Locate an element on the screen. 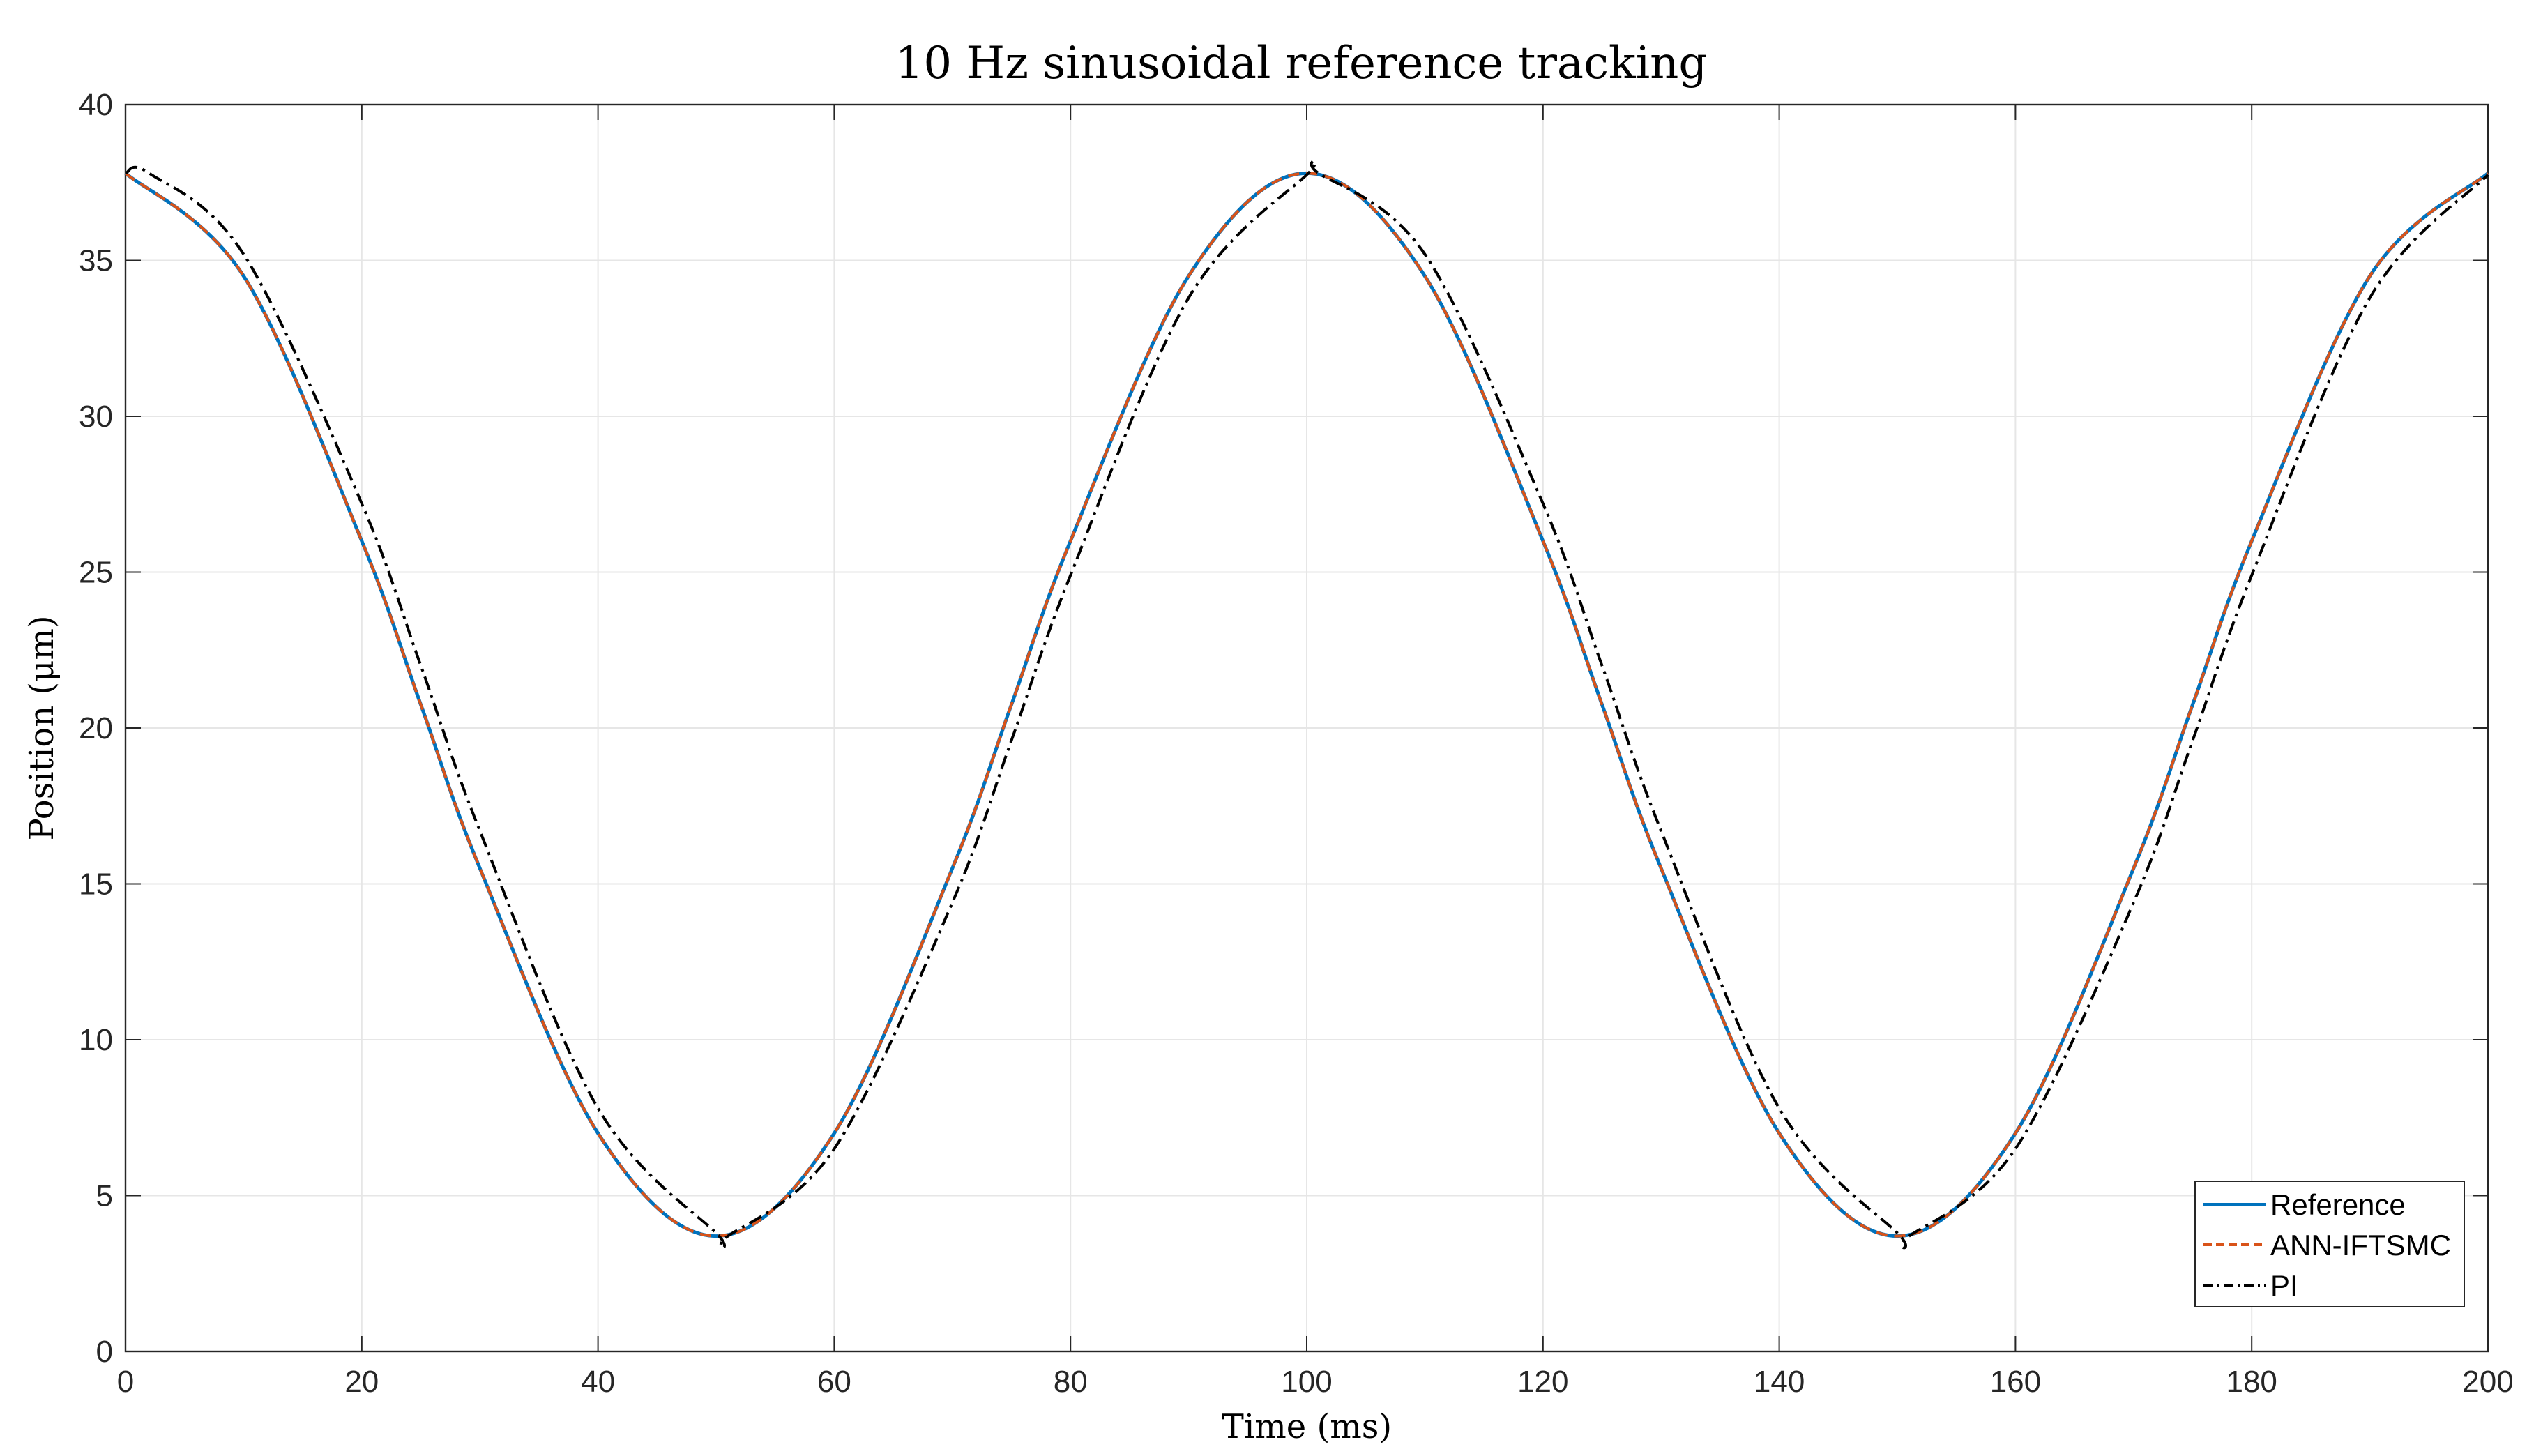 This screenshot has width=2527, height=1456. x-axis-label: Time (ms) is located at coordinates (1307, 1426).